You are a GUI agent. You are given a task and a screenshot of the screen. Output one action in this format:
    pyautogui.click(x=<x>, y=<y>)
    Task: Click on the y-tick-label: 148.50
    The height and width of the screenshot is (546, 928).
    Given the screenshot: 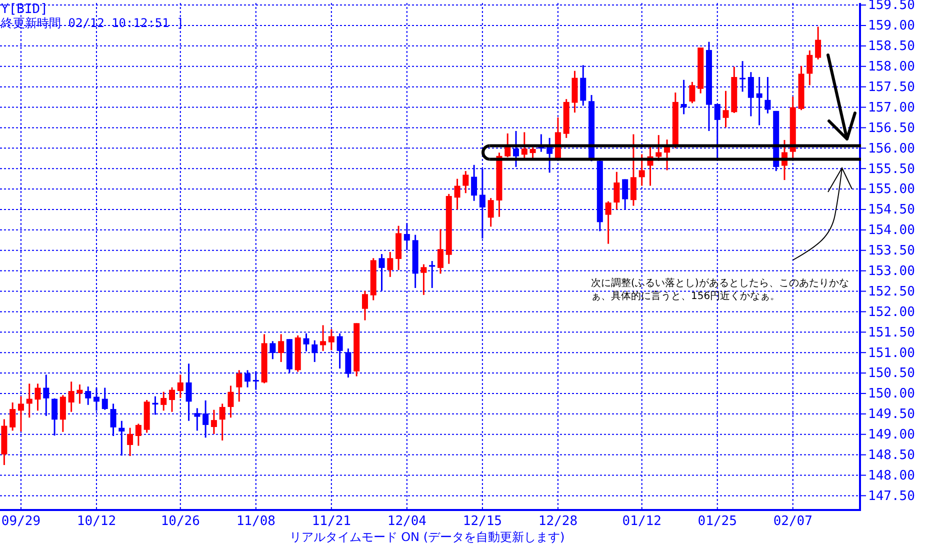 What is the action you would take?
    pyautogui.click(x=891, y=455)
    